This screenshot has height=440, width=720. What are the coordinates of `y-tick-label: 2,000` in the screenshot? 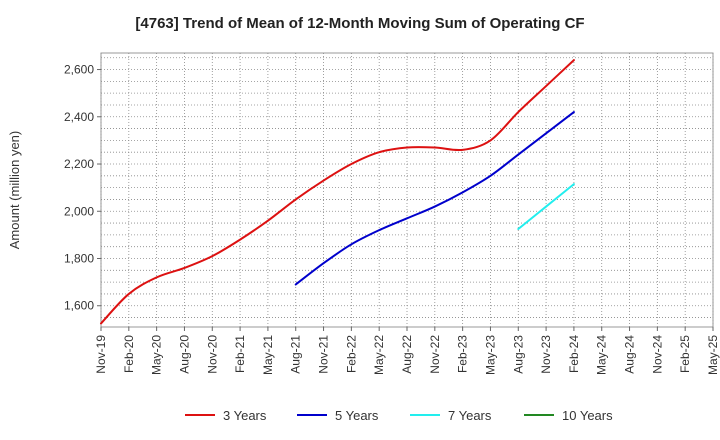 It's located at (79, 211).